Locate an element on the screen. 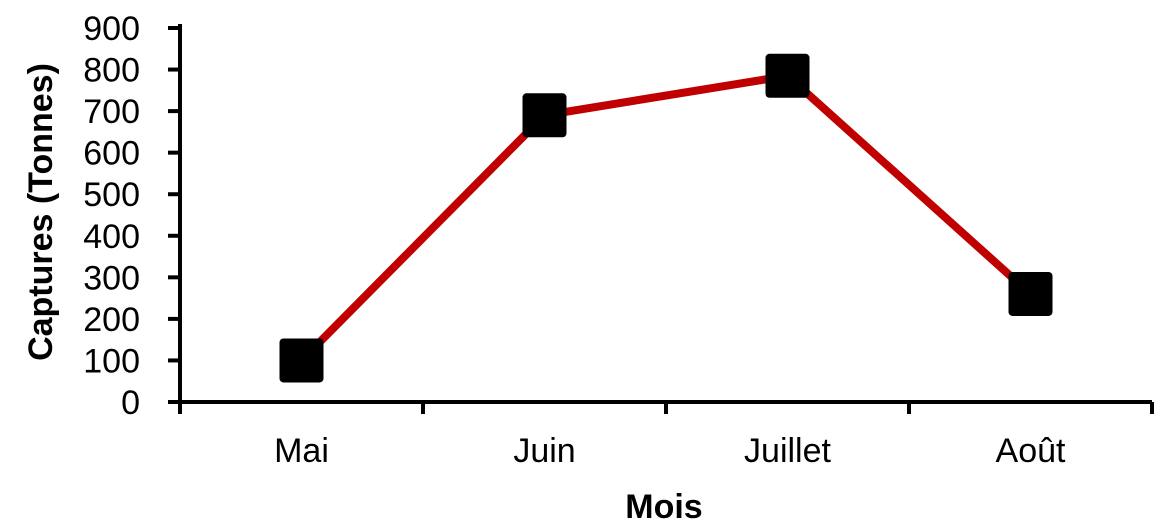  y-tick-label: 100 is located at coordinates (111, 361).